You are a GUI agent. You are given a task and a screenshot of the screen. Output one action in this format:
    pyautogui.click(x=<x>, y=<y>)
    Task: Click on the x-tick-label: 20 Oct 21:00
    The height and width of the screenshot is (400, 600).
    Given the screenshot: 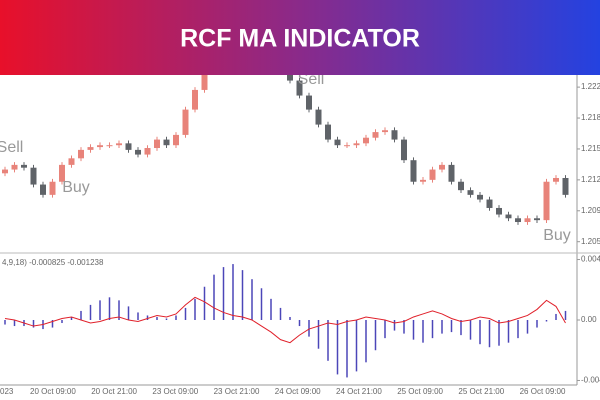 What is the action you would take?
    pyautogui.click(x=114, y=391)
    